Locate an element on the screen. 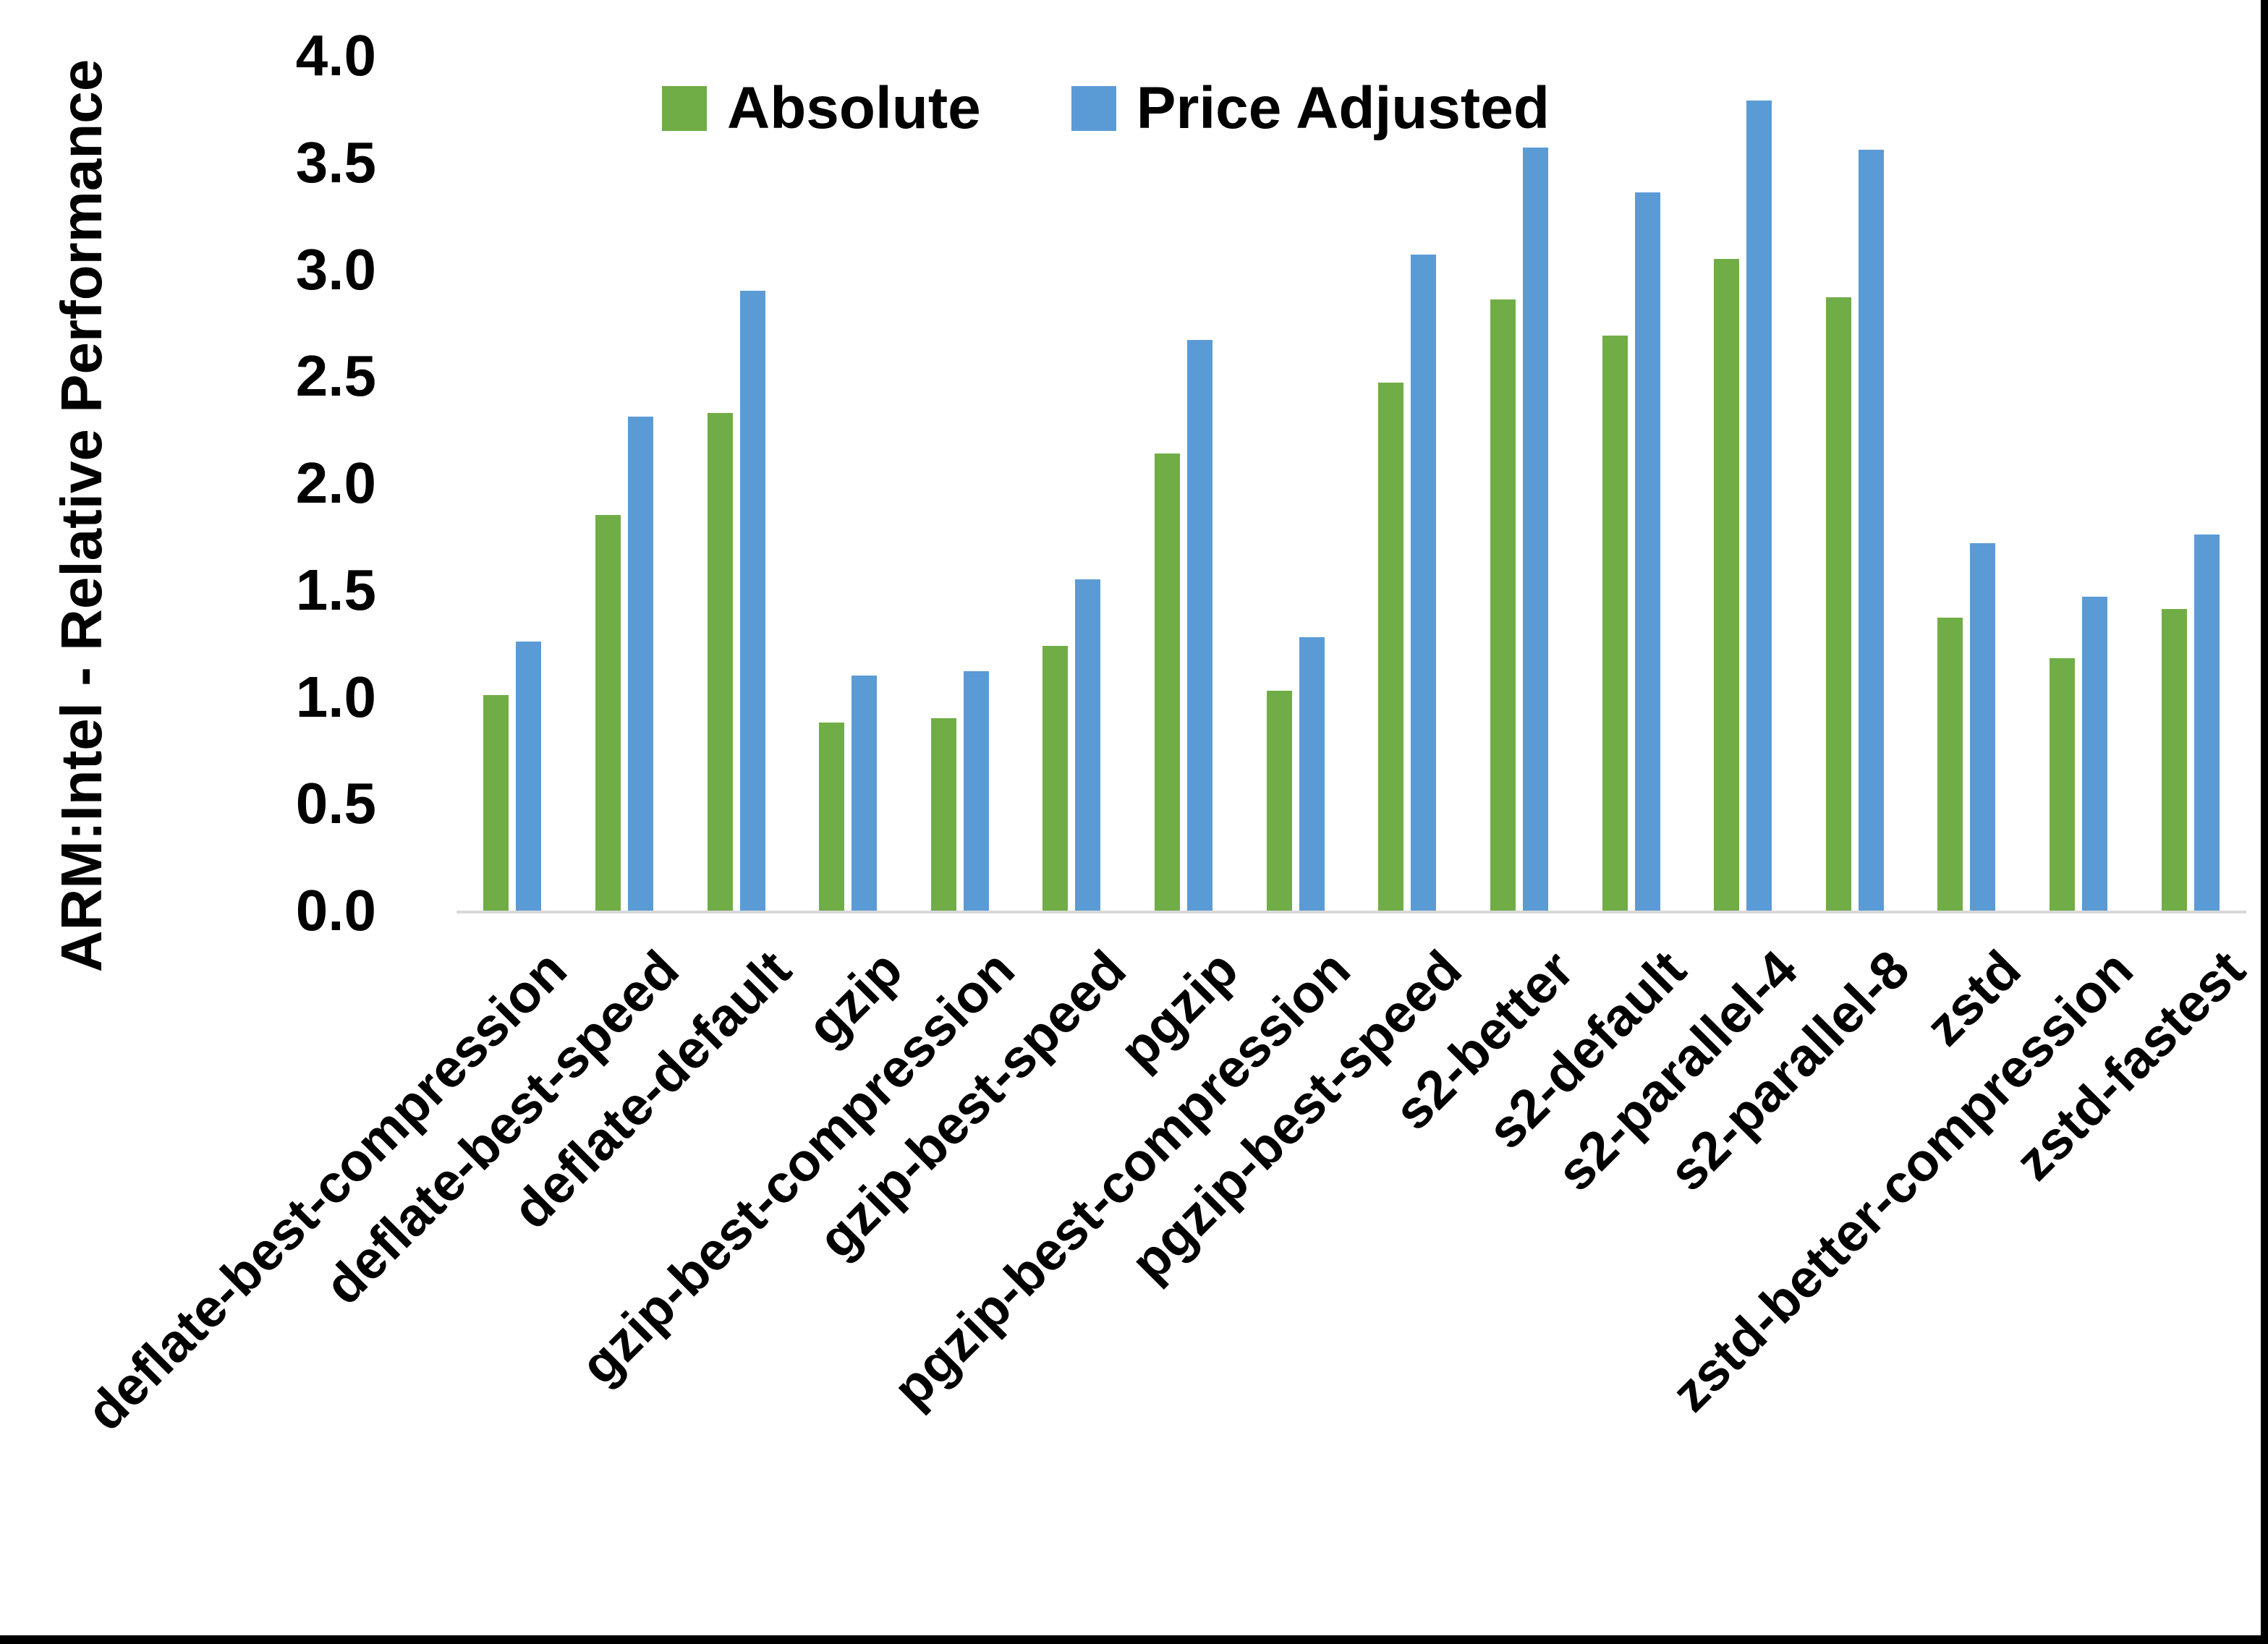  bar-absolute-deflate-default is located at coordinates (720, 661).